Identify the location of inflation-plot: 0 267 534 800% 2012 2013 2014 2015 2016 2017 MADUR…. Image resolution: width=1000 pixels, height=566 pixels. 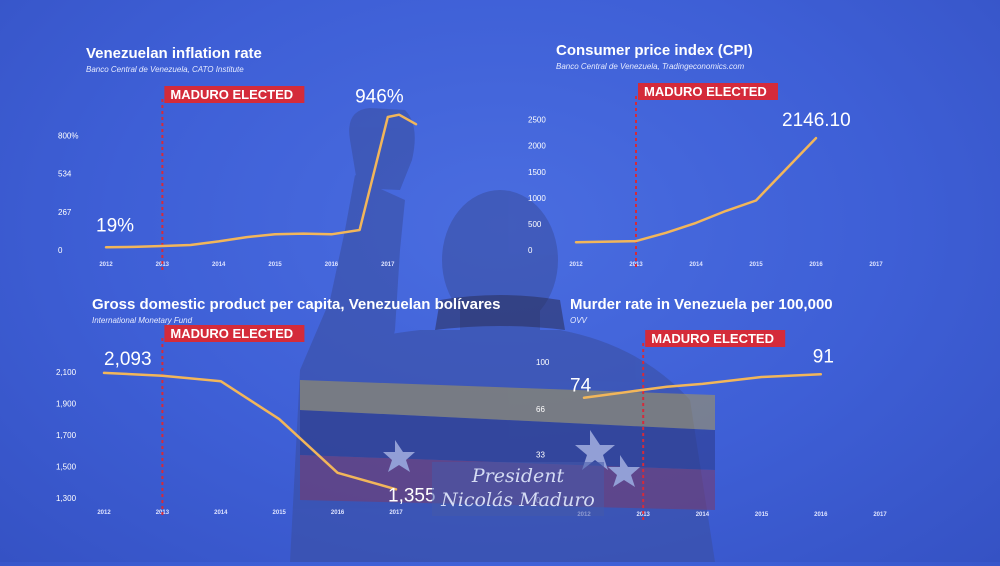
(238, 178).